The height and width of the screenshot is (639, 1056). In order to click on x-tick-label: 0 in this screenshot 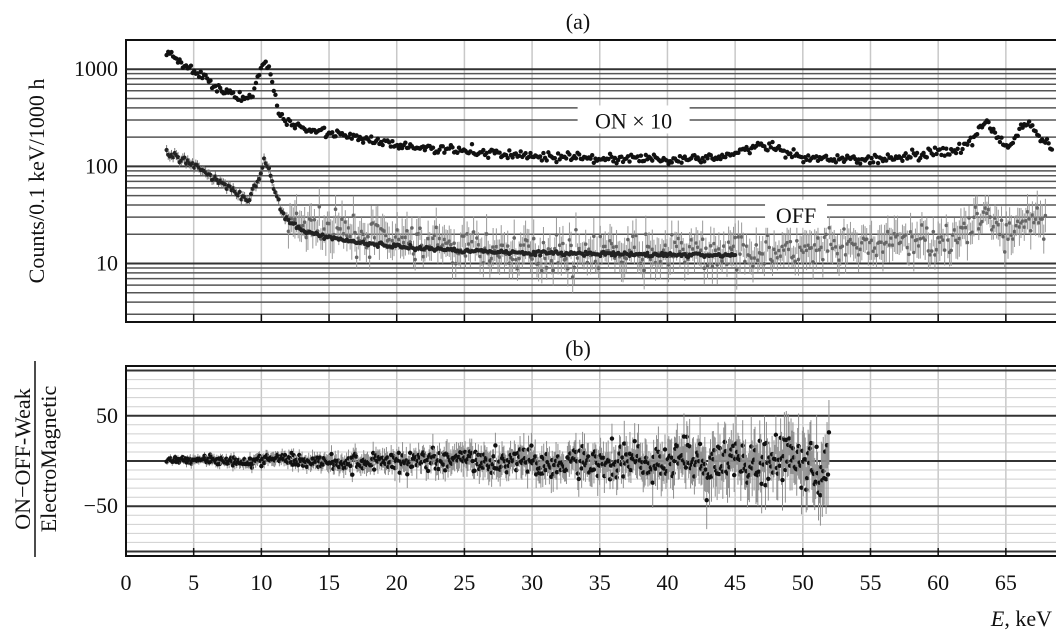, I will do `click(126, 582)`.